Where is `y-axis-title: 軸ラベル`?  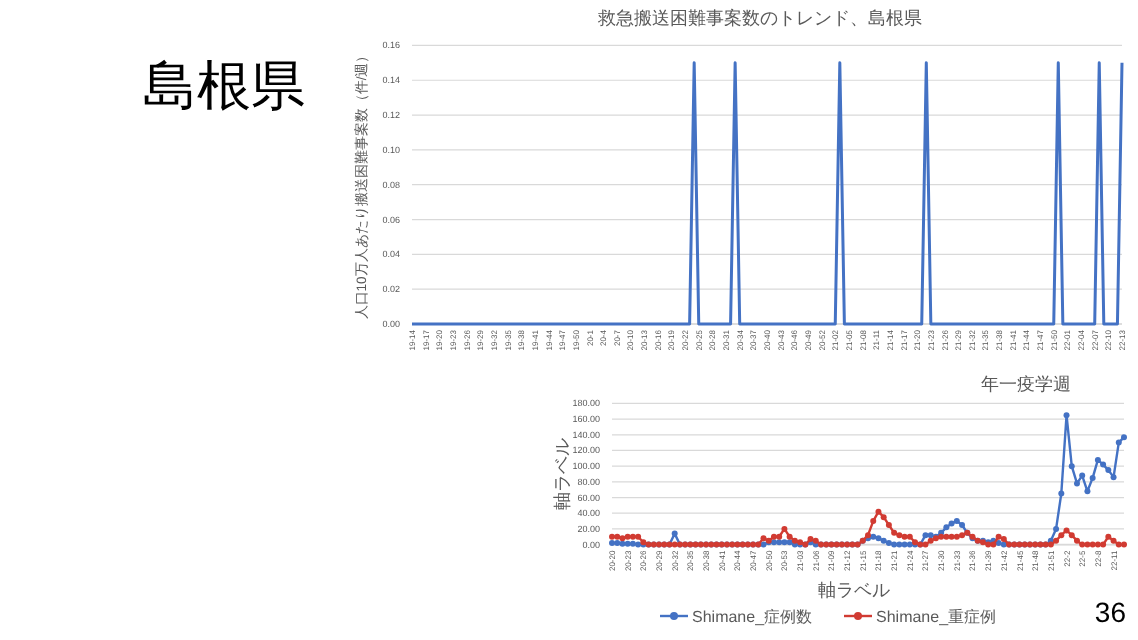
y-axis-title: 軸ラベル is located at coordinates (562, 474).